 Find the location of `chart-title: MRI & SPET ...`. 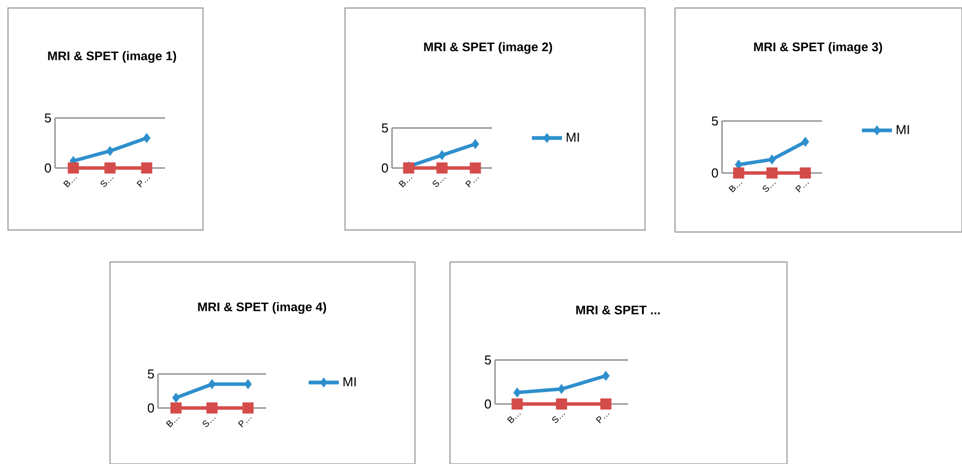

chart-title: MRI & SPET ... is located at coordinates (618, 310).